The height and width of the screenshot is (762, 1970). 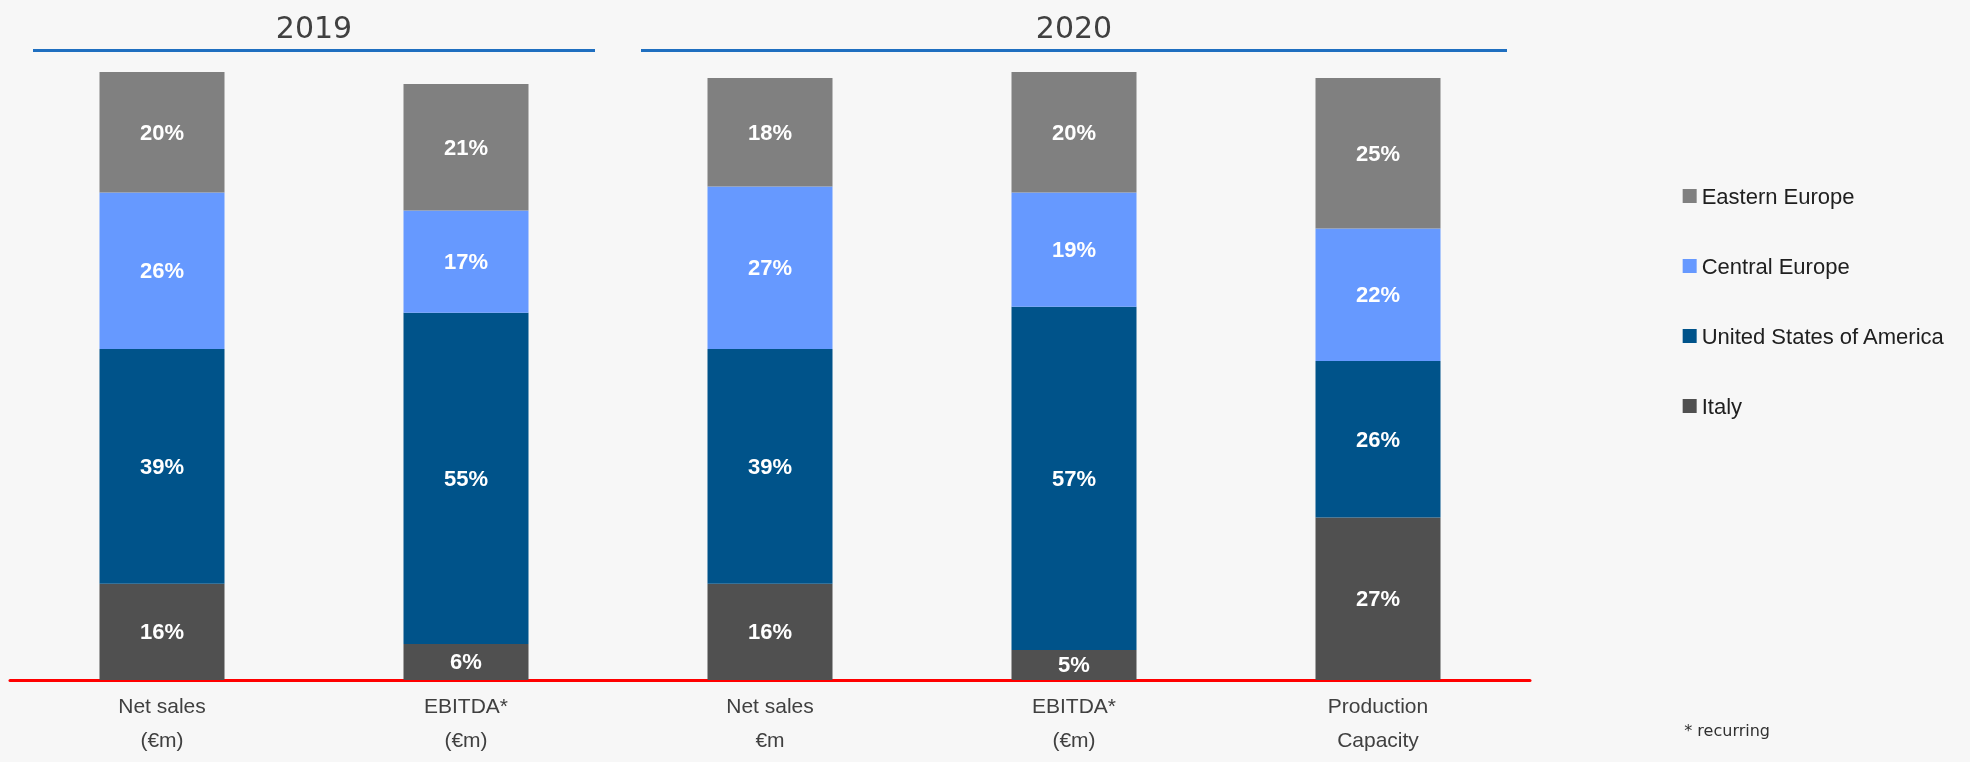 I want to click on data-label: 5%, so click(x=1074, y=665).